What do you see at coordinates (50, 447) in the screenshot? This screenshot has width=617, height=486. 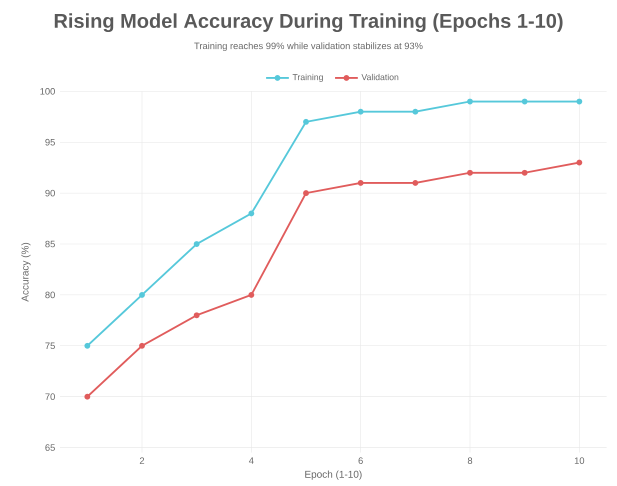 I see `y-tick-label: 65` at bounding box center [50, 447].